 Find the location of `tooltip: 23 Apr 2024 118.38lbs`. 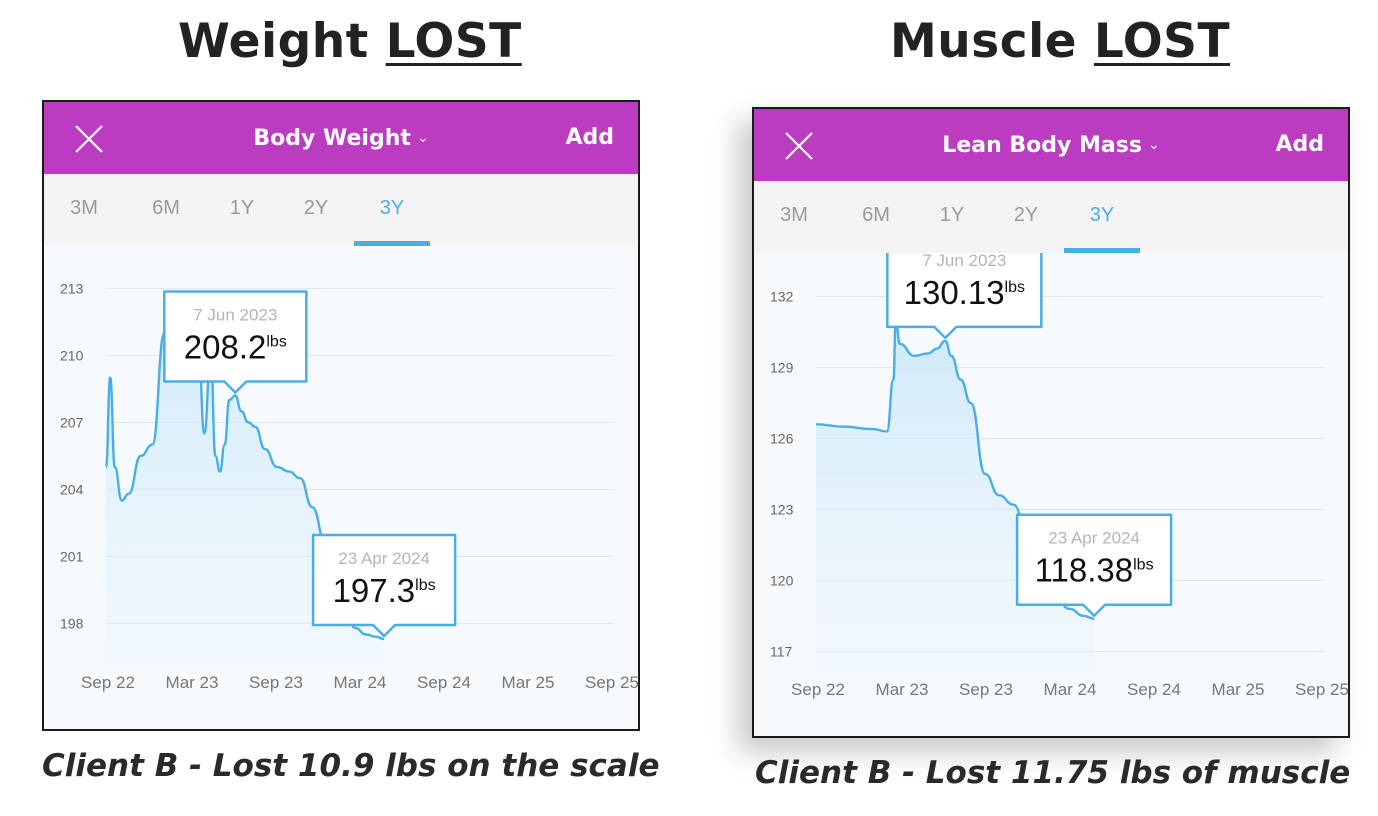

tooltip: 23 Apr 2024 118.38lbs is located at coordinates (1094, 565).